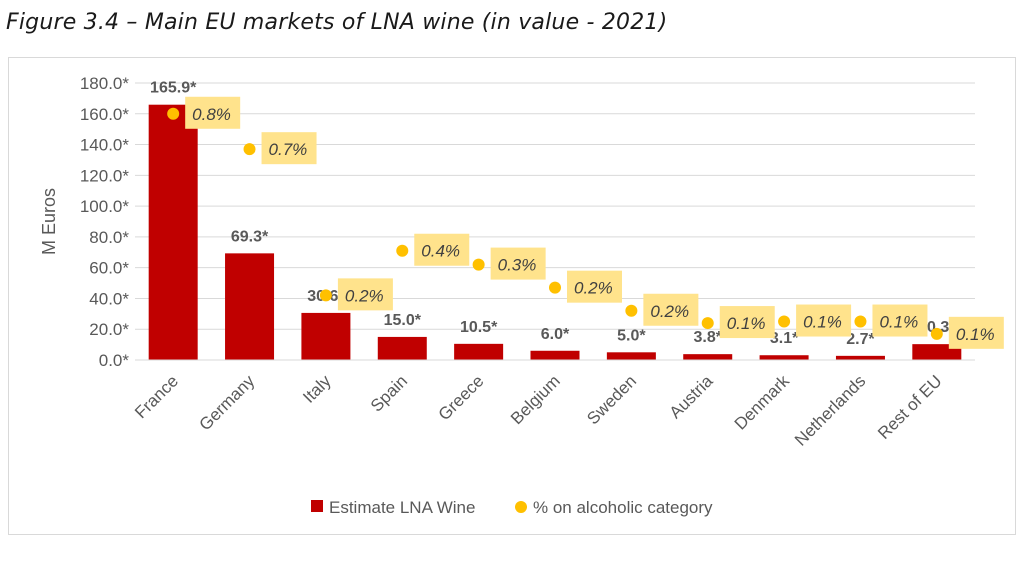 The image size is (1024, 576). What do you see at coordinates (623, 507) in the screenshot?
I see `legend-label-dot: % on alcoholic category` at bounding box center [623, 507].